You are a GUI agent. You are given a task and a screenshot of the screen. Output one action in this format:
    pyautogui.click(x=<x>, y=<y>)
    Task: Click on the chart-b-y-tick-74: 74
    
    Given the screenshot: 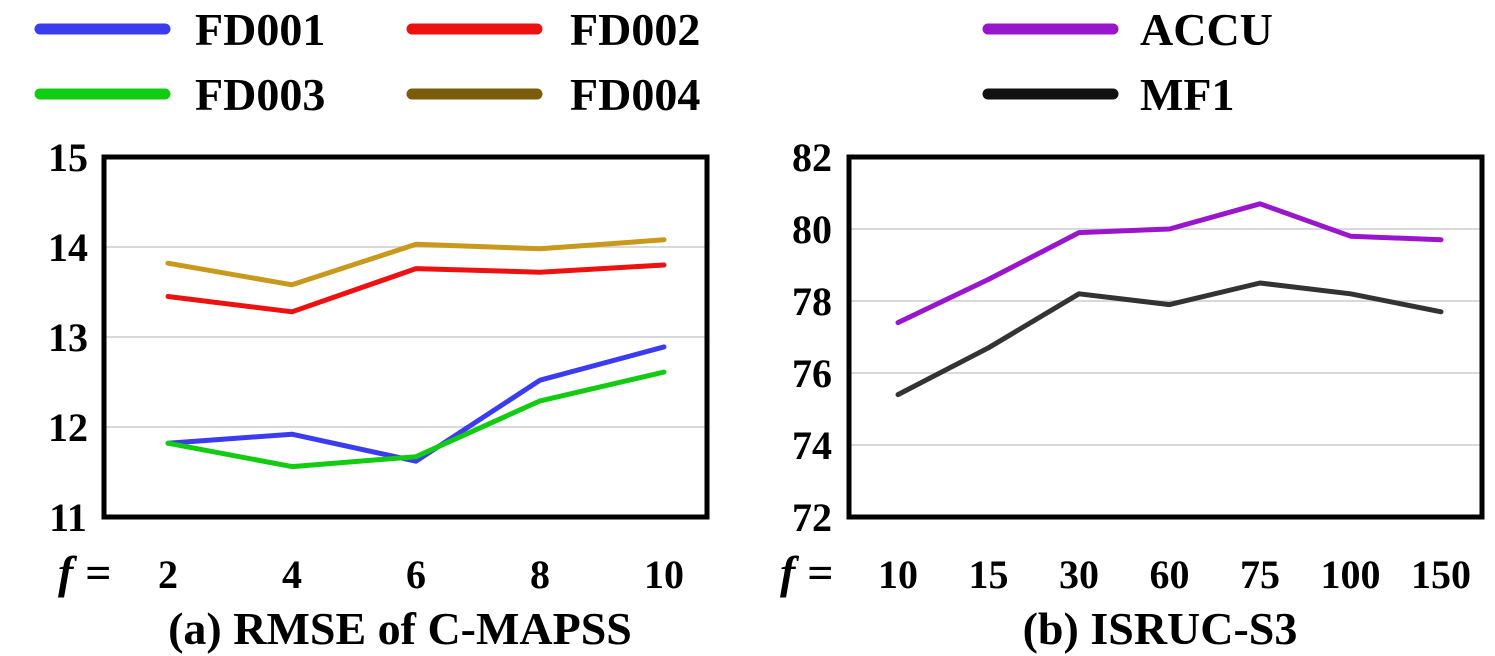 What is the action you would take?
    pyautogui.click(x=812, y=445)
    